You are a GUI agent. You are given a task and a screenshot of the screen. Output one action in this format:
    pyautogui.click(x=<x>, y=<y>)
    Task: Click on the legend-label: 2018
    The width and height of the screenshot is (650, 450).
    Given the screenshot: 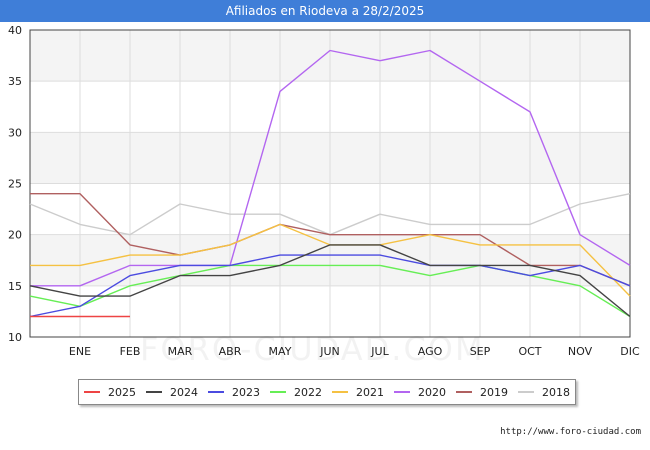 What is the action you would take?
    pyautogui.click(x=556, y=392)
    